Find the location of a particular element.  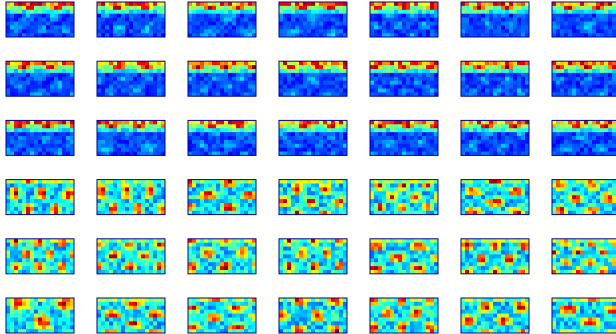

heatmap-tile is located at coordinates (40, 197).